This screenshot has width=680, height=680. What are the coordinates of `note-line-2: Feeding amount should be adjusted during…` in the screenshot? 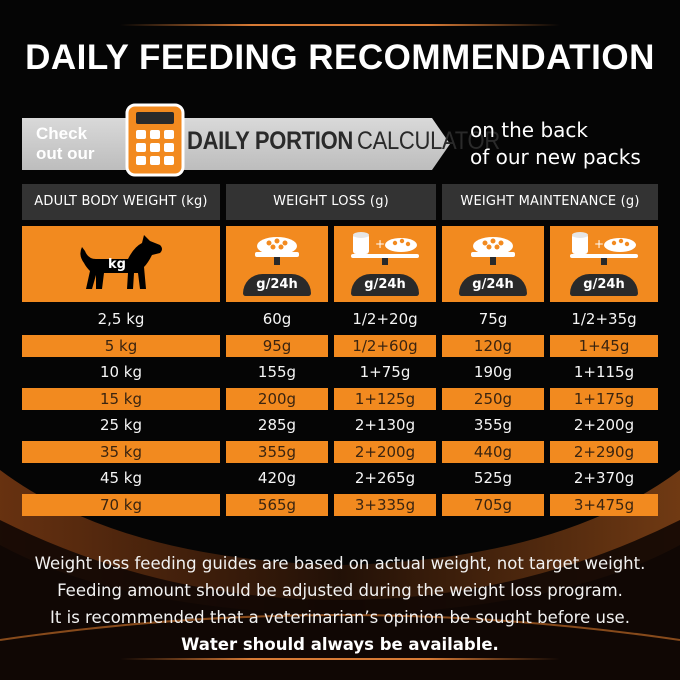 It's located at (340, 590).